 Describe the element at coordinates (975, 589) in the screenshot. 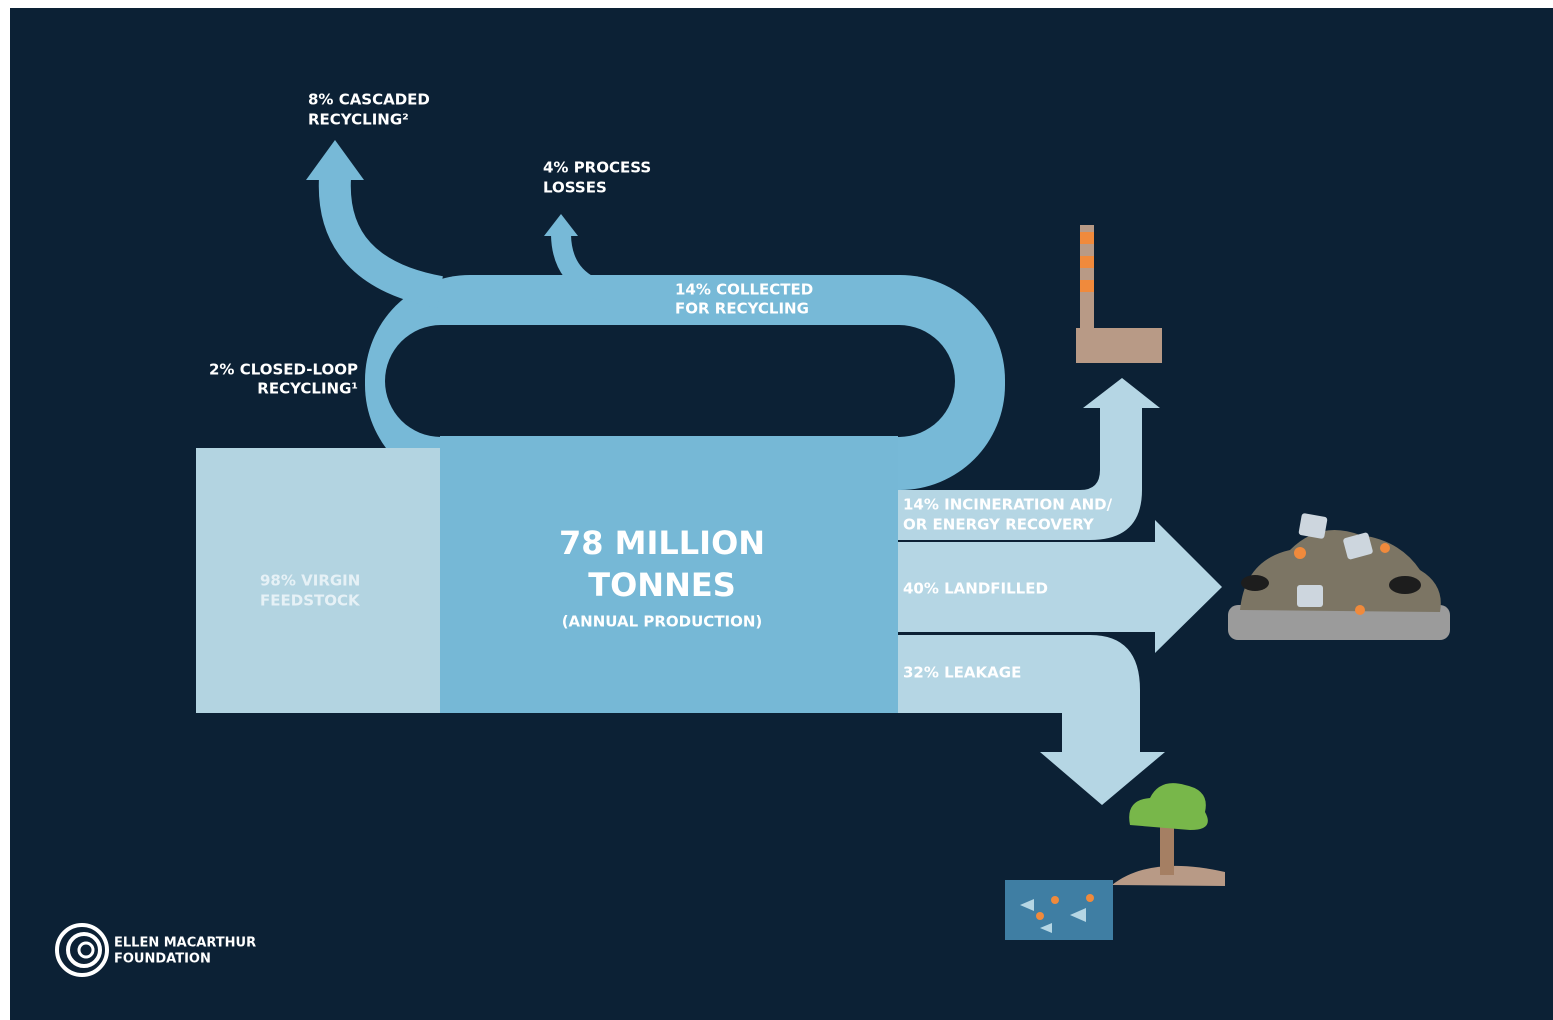

I see `landfill-label: 40% LANDFILLED` at that location.